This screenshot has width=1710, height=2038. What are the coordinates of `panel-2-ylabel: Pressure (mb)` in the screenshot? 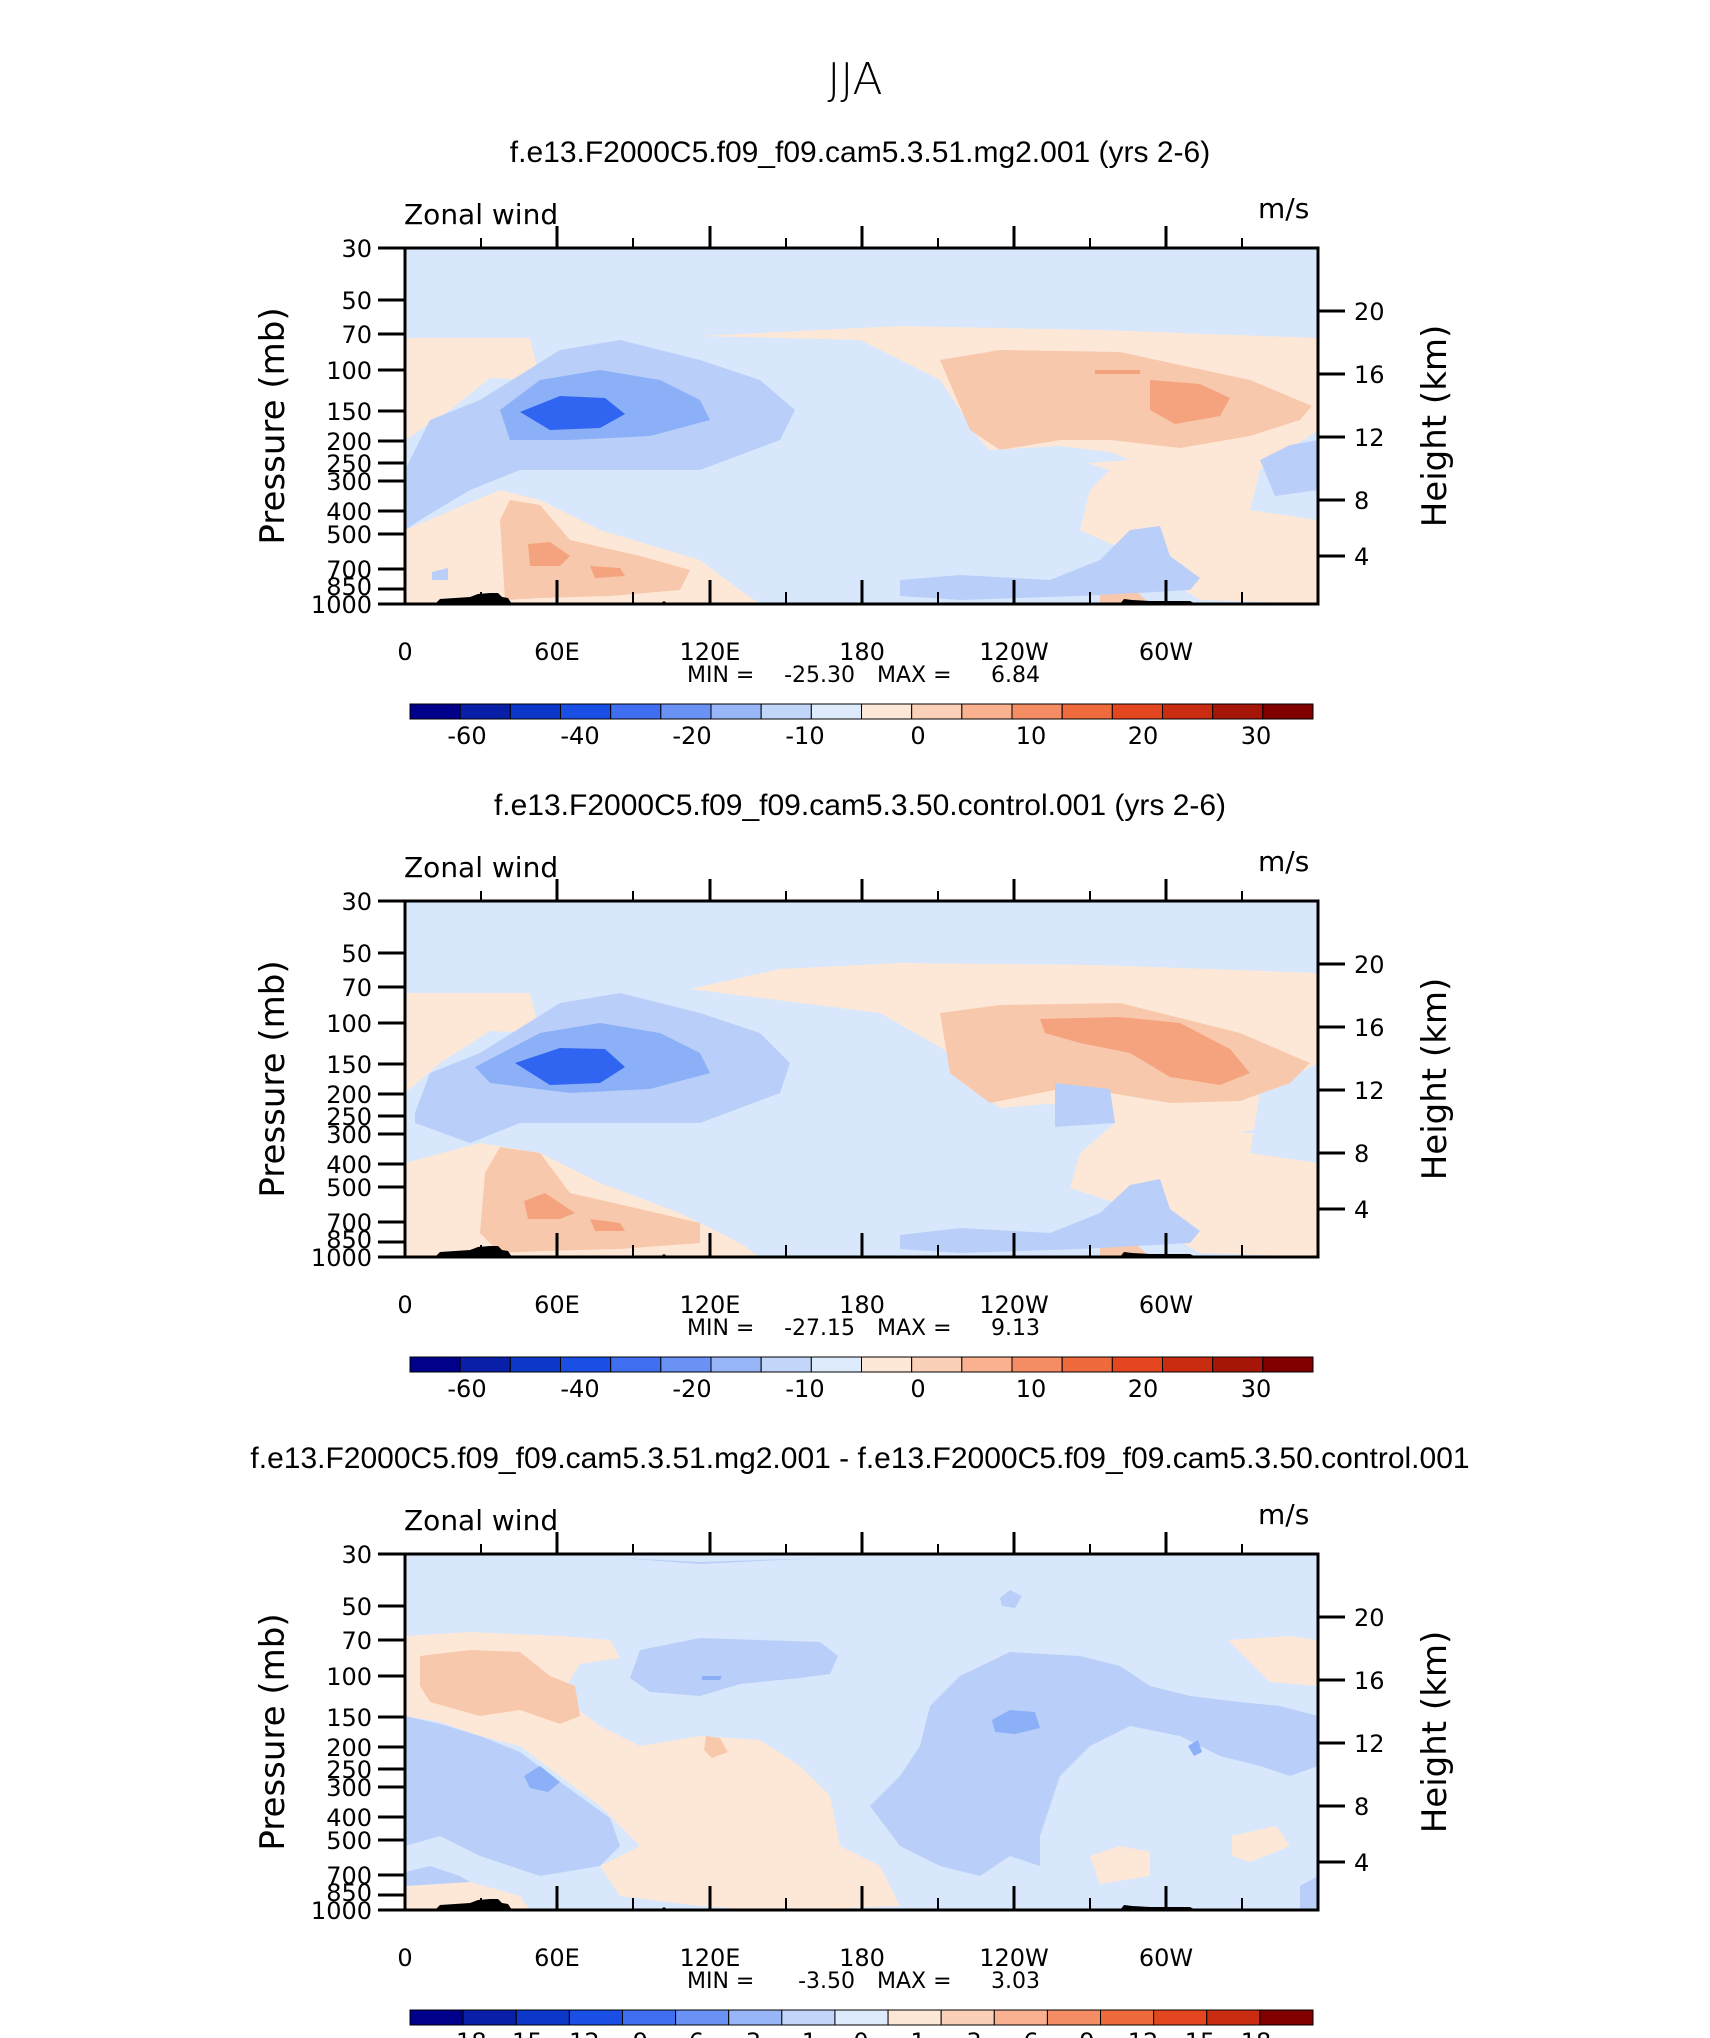 It's located at (273, 1078).